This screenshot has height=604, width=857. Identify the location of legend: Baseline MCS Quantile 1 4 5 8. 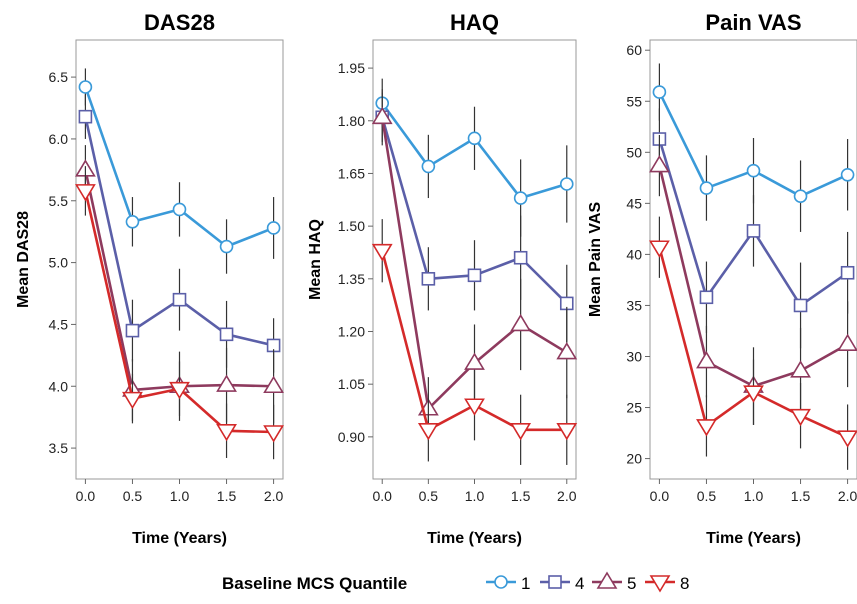
(455, 582).